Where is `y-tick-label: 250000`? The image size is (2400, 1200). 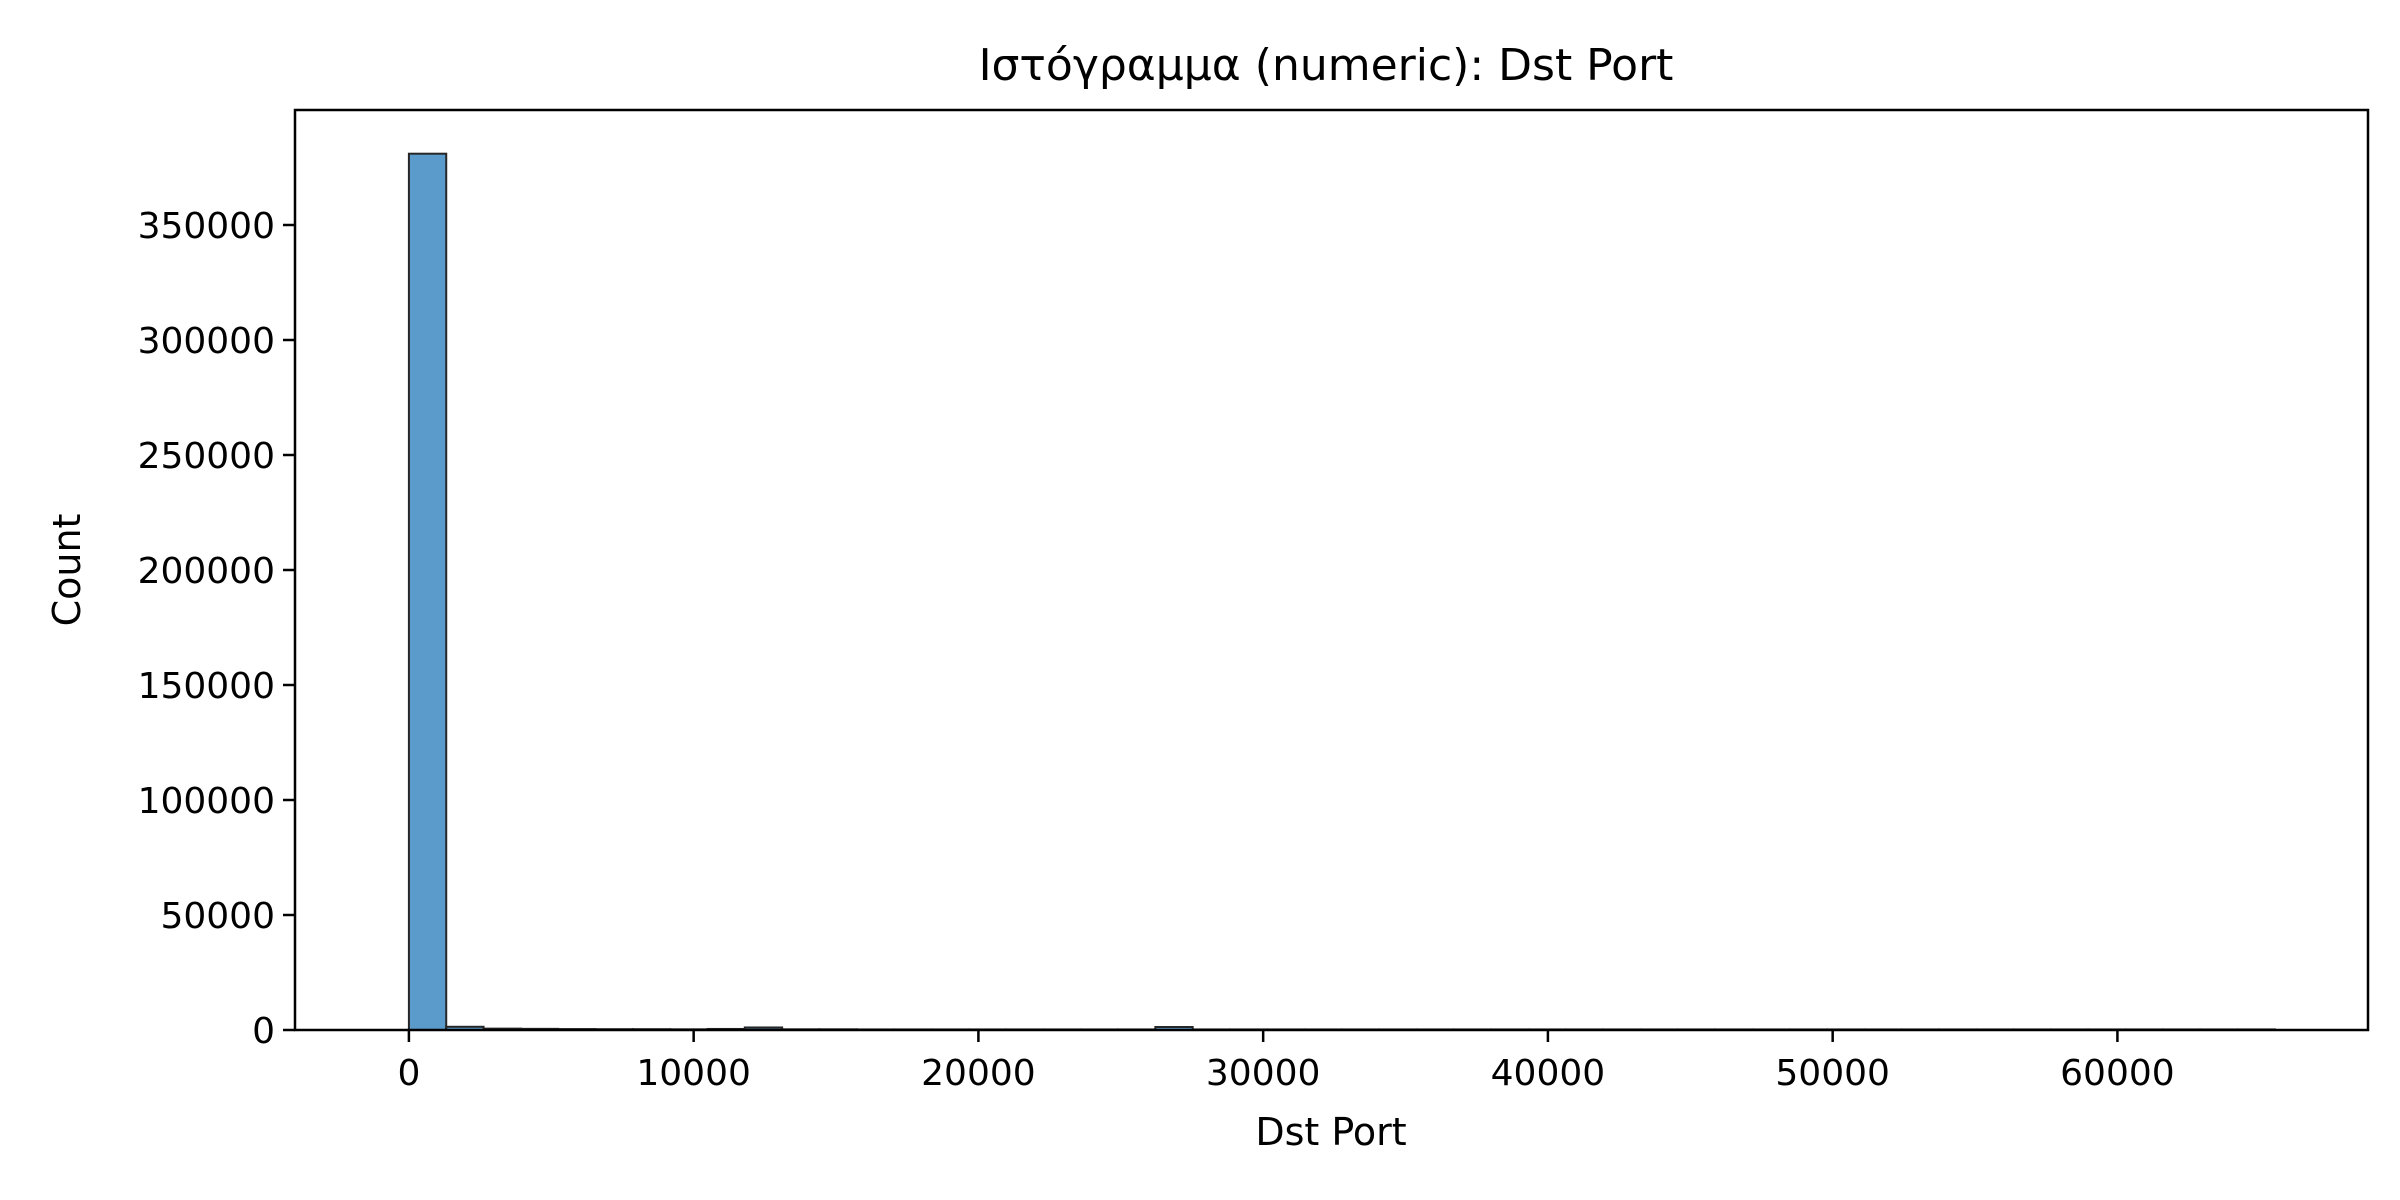
y-tick-label: 250000 is located at coordinates (206, 456).